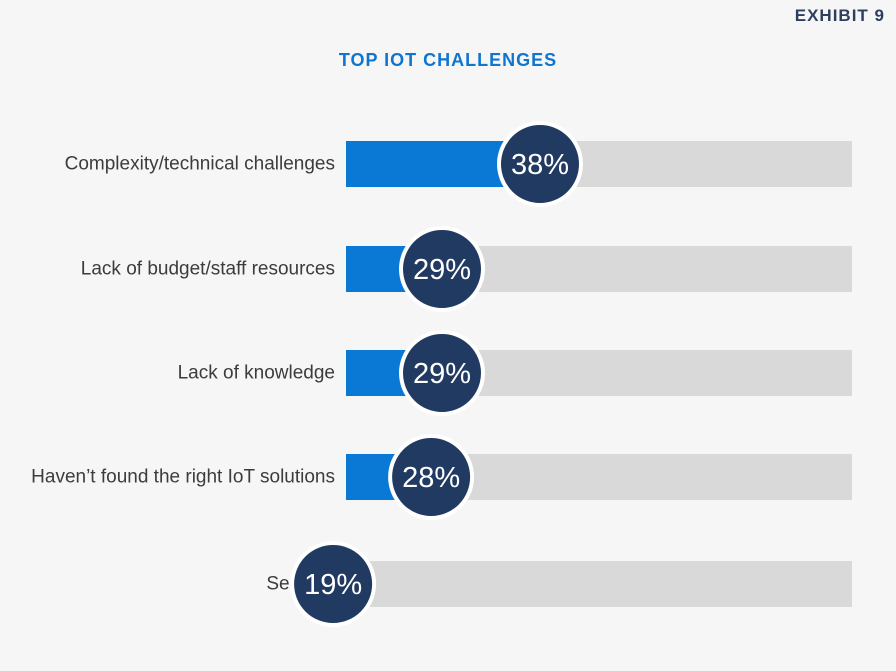  I want to click on value-label: 28%, so click(431, 478).